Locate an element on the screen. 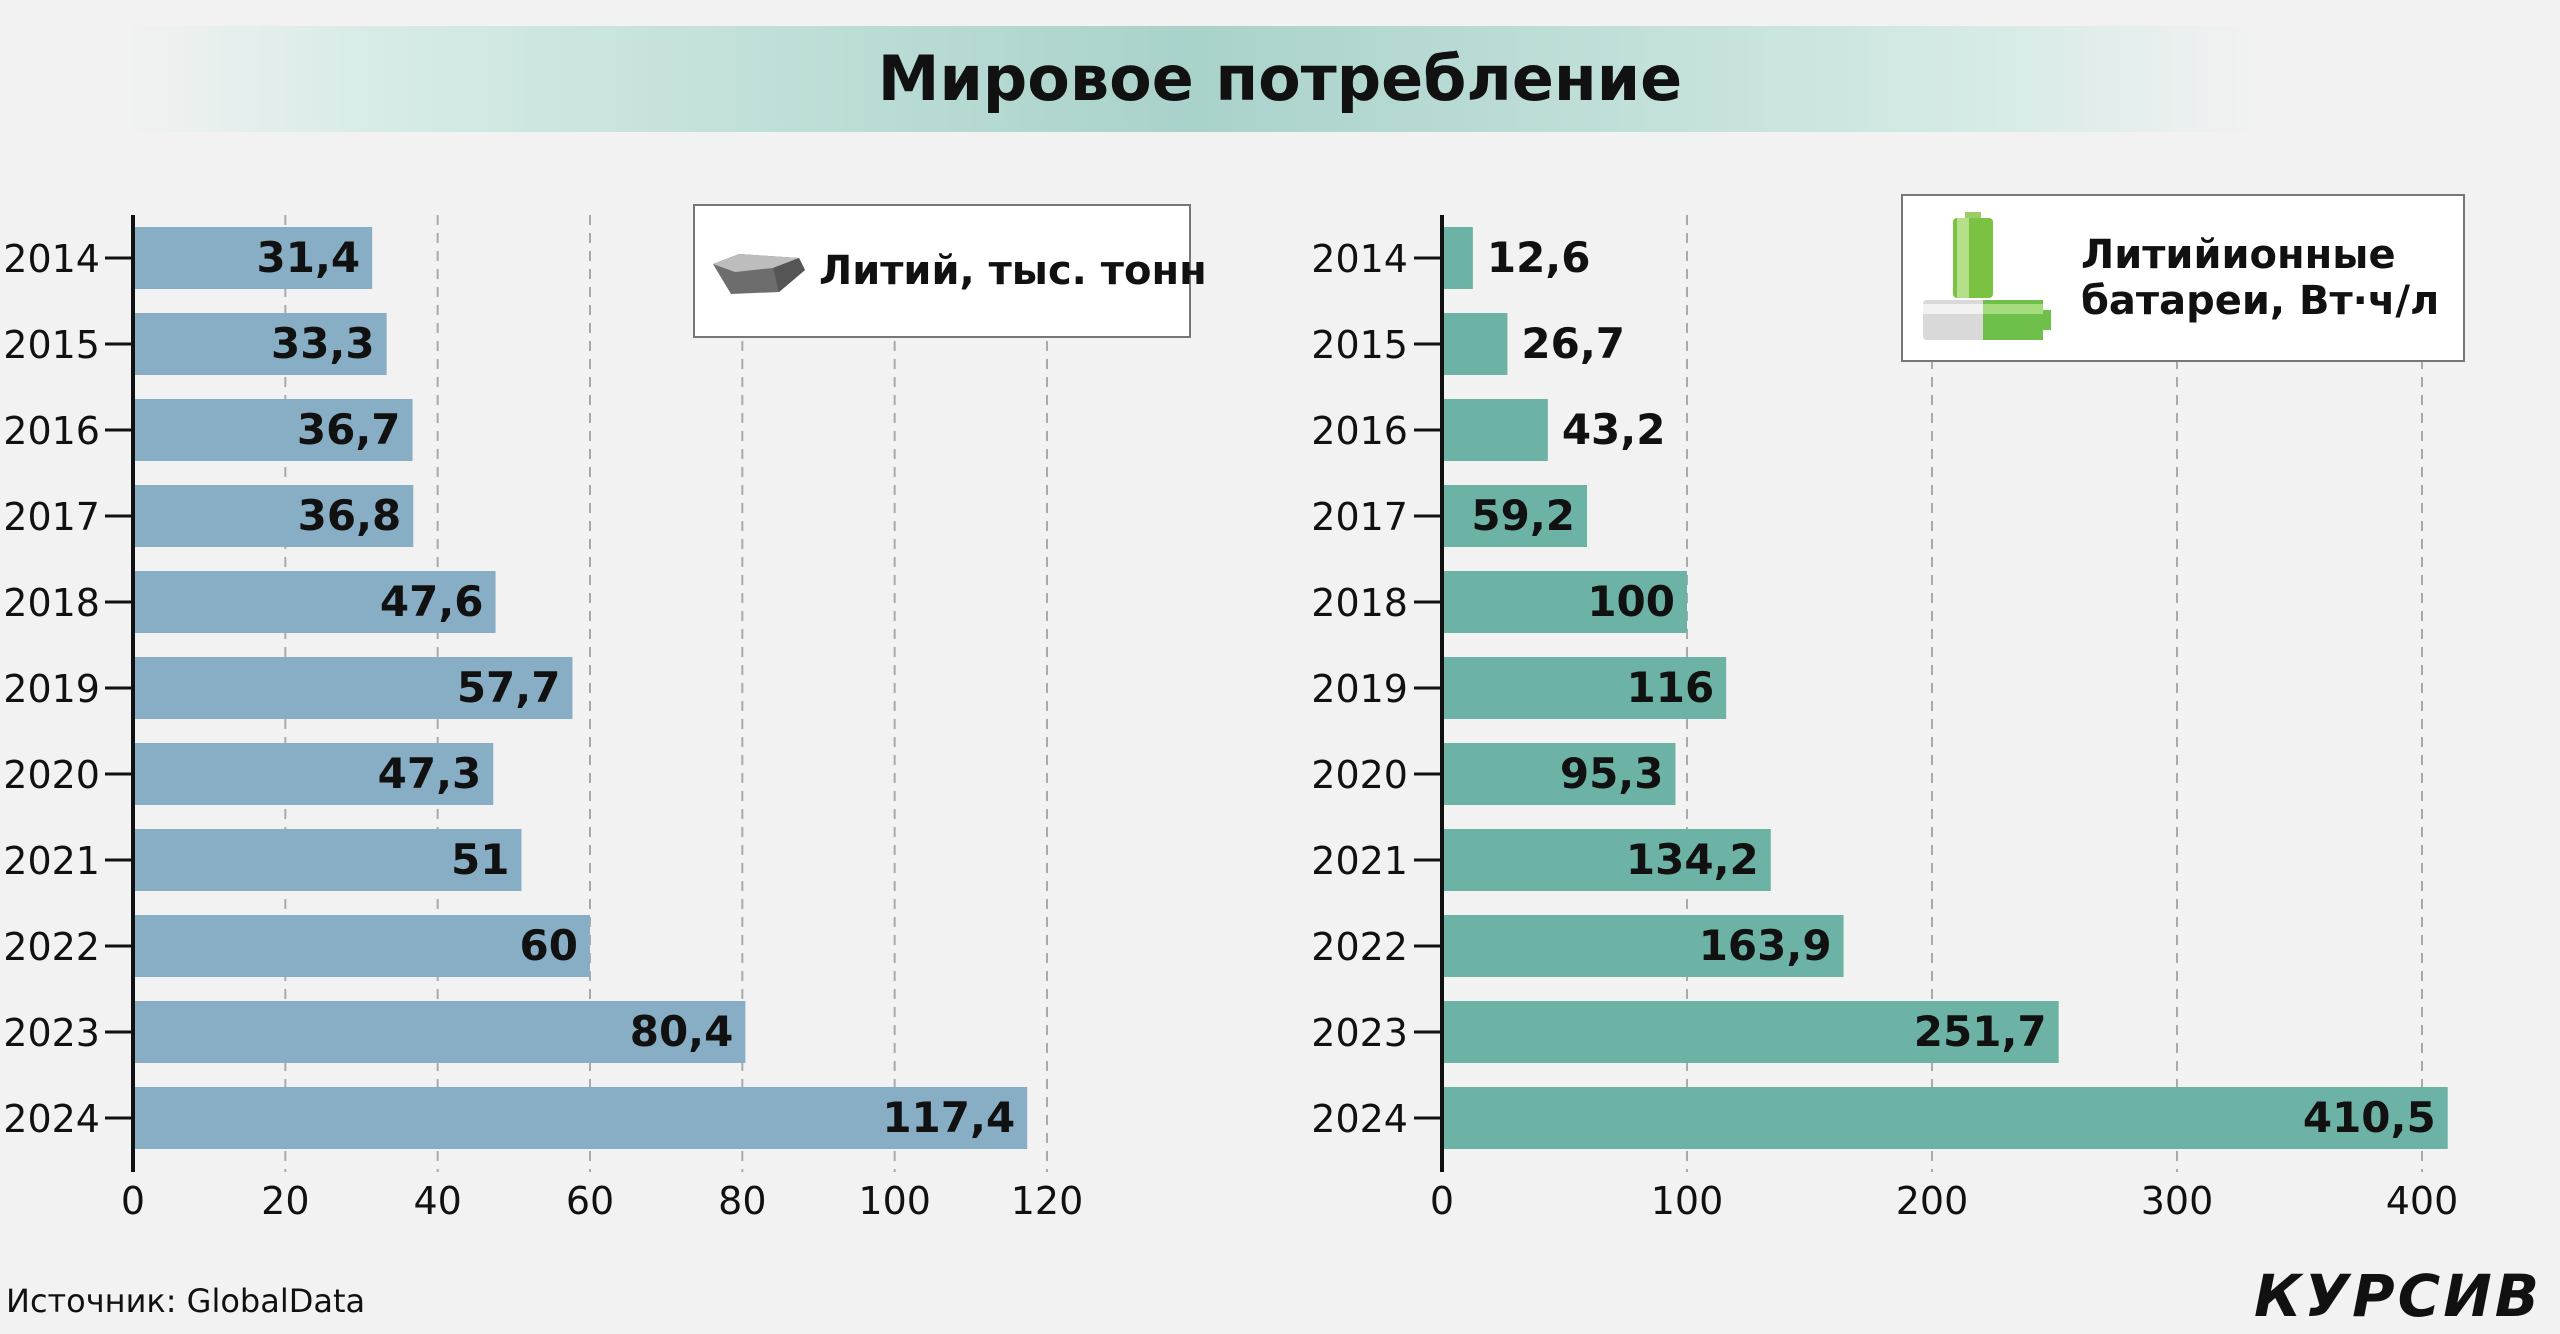 The height and width of the screenshot is (1334, 2560). legend-lithium: Литий, тыс. тонн is located at coordinates (950, 271).